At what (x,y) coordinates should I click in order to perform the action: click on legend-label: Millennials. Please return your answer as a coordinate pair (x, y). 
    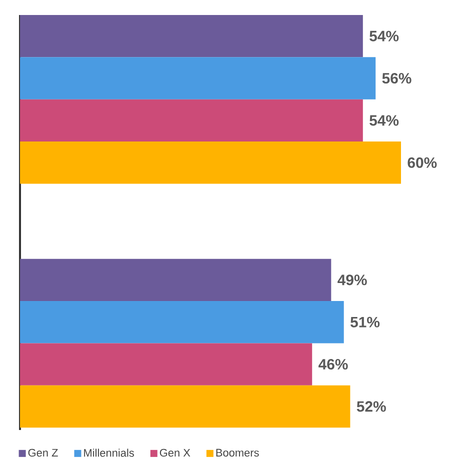
    Looking at the image, I should click on (109, 452).